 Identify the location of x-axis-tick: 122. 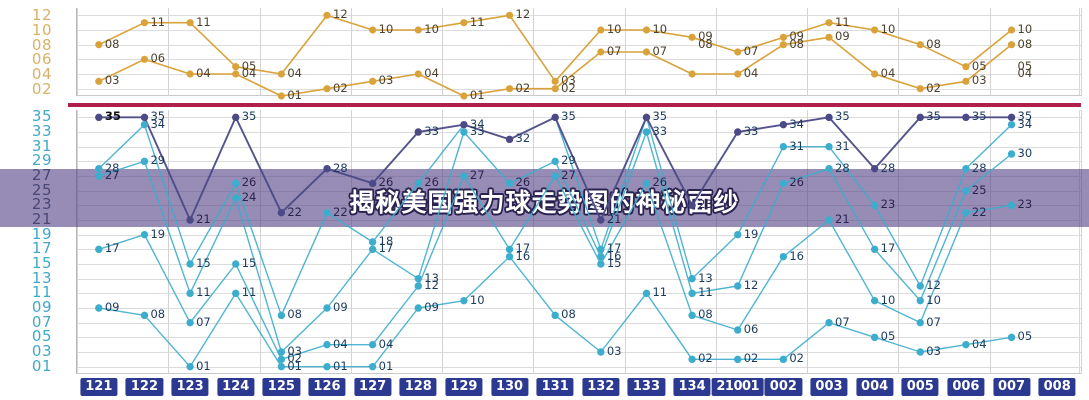
(144, 387).